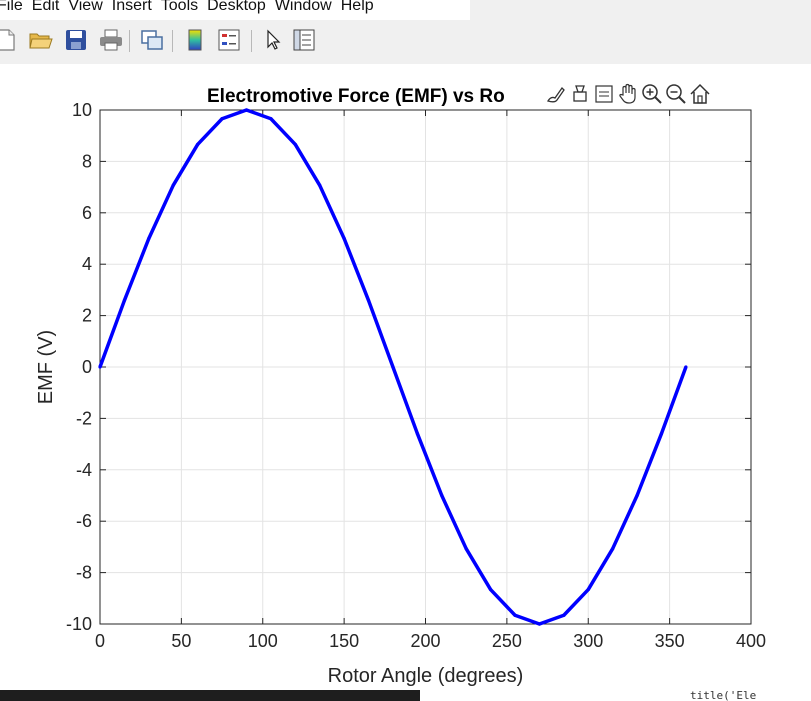 The height and width of the screenshot is (701, 811). Describe the element at coordinates (9, 40) in the screenshot. I see `new-figure-icon` at that location.